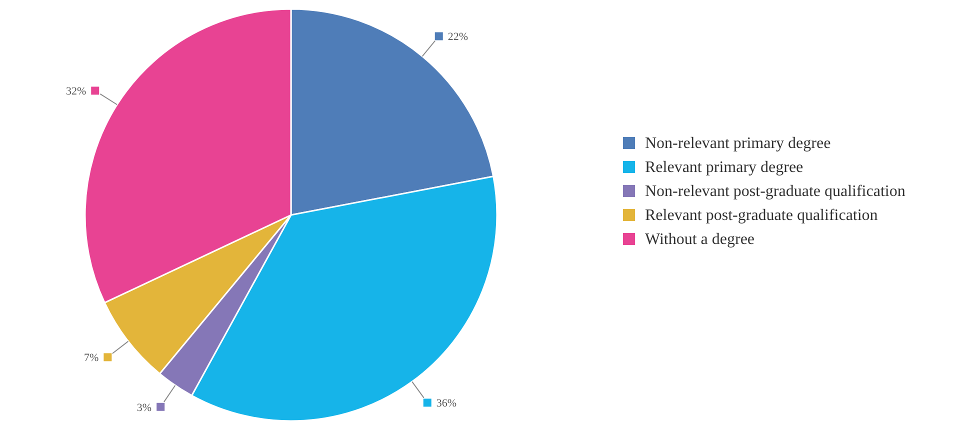 The image size is (965, 432). What do you see at coordinates (761, 215) in the screenshot?
I see `legend-label: Relevant post-graduate qualification` at bounding box center [761, 215].